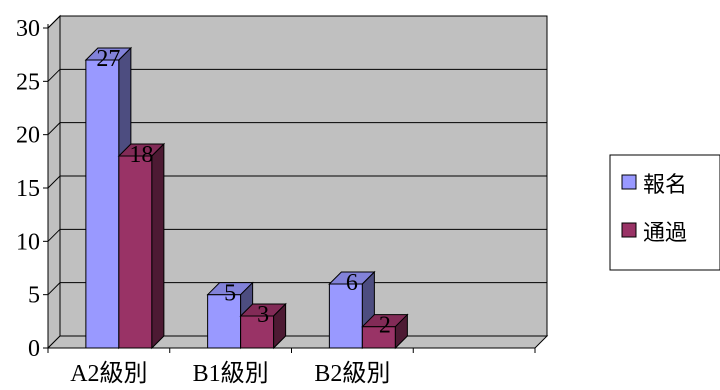 The image size is (720, 390). Describe the element at coordinates (665, 233) in the screenshot. I see `legend-label-passed: 通過` at that location.